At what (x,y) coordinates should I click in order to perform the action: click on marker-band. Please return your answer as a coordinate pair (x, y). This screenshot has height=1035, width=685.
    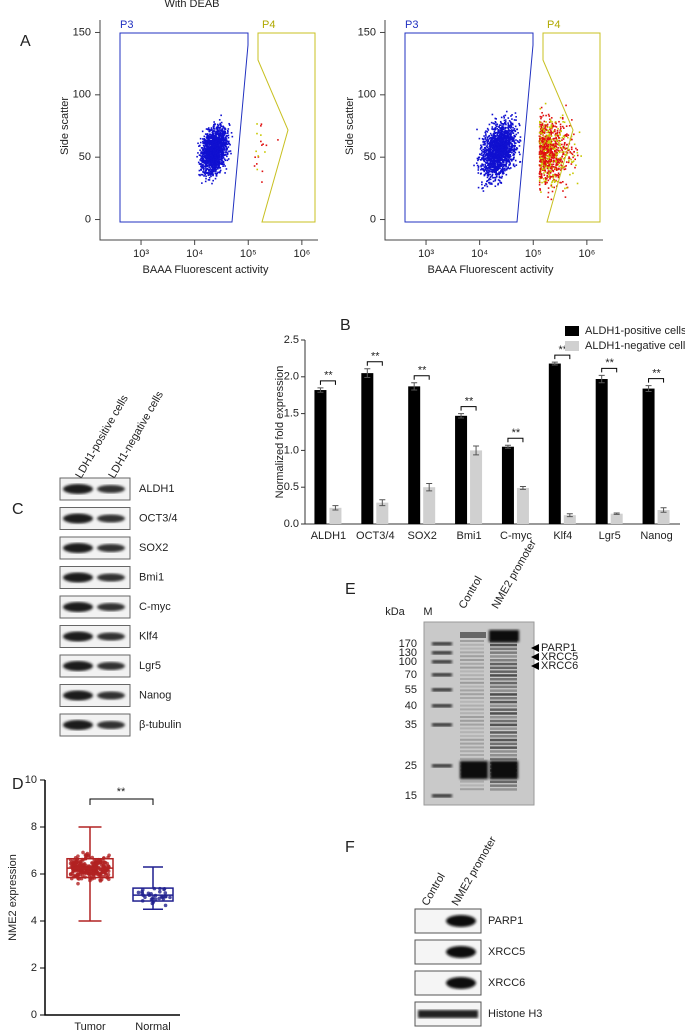
    Looking at the image, I should click on (442, 725).